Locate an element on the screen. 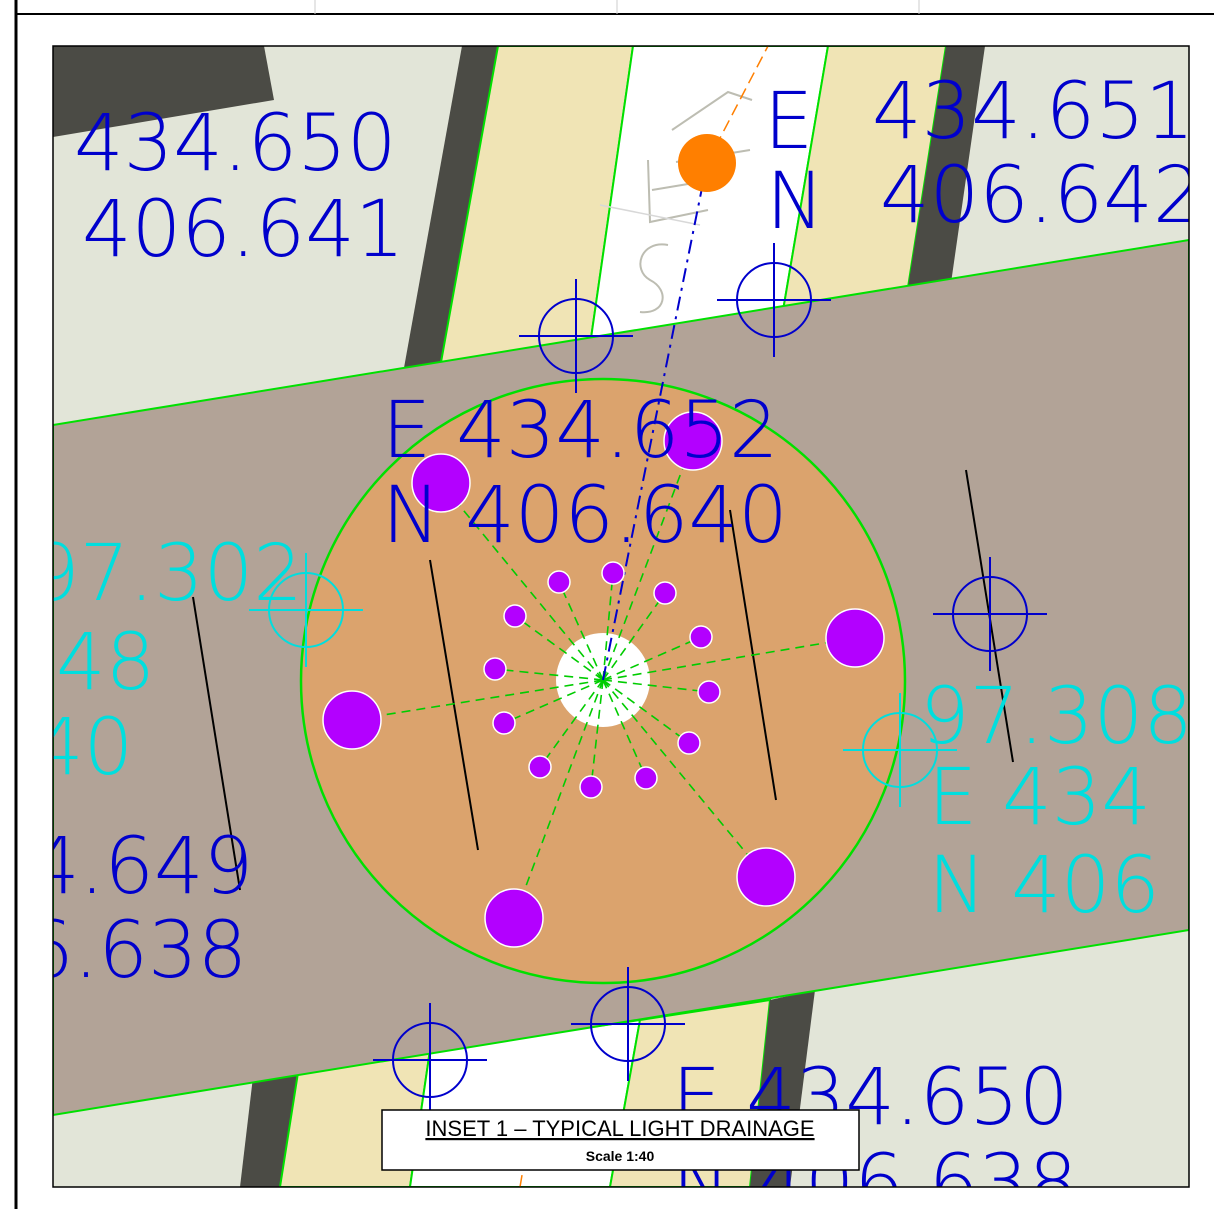 This screenshot has width=1214, height=1209. coord-label: 97.302 is located at coordinates (166, 574).